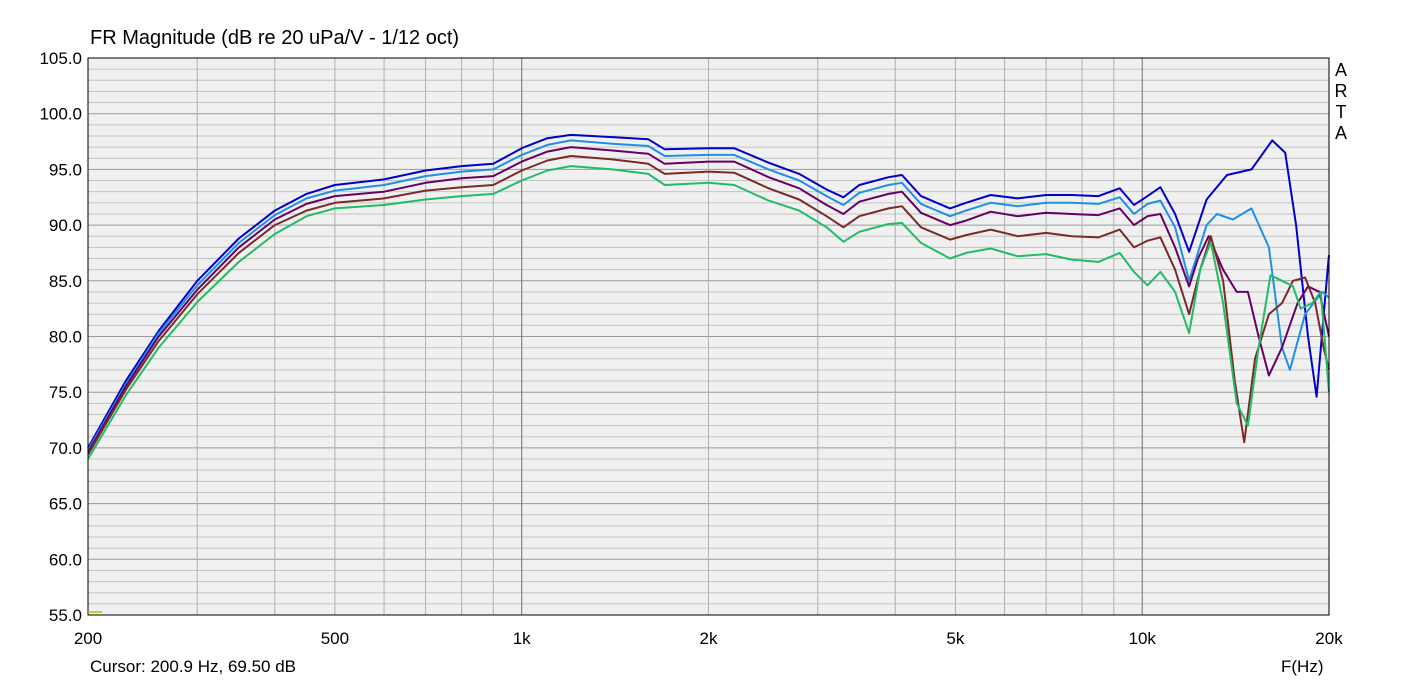  What do you see at coordinates (65, 615) in the screenshot?
I see `y-tick-label: 55.0` at bounding box center [65, 615].